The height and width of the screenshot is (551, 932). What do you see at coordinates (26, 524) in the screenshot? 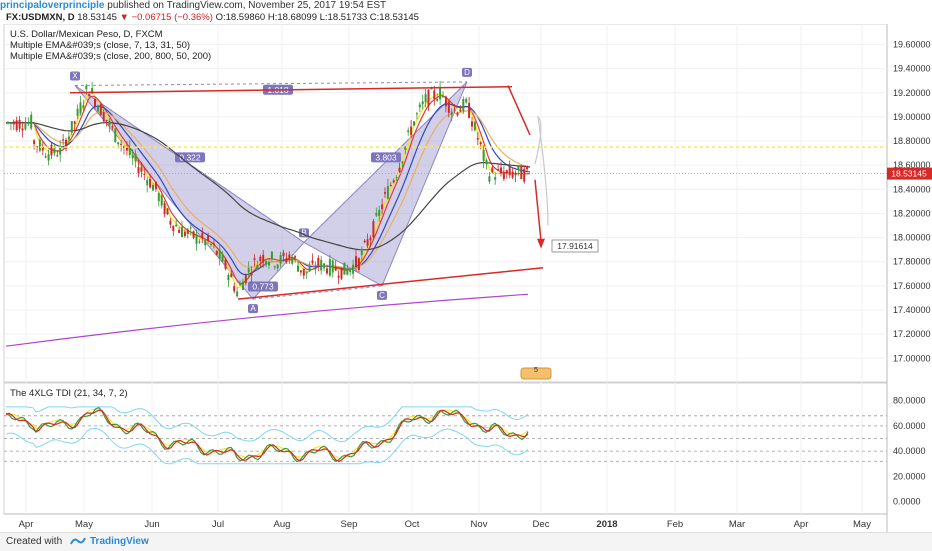
I see `time-tick-label: Apr` at bounding box center [26, 524].